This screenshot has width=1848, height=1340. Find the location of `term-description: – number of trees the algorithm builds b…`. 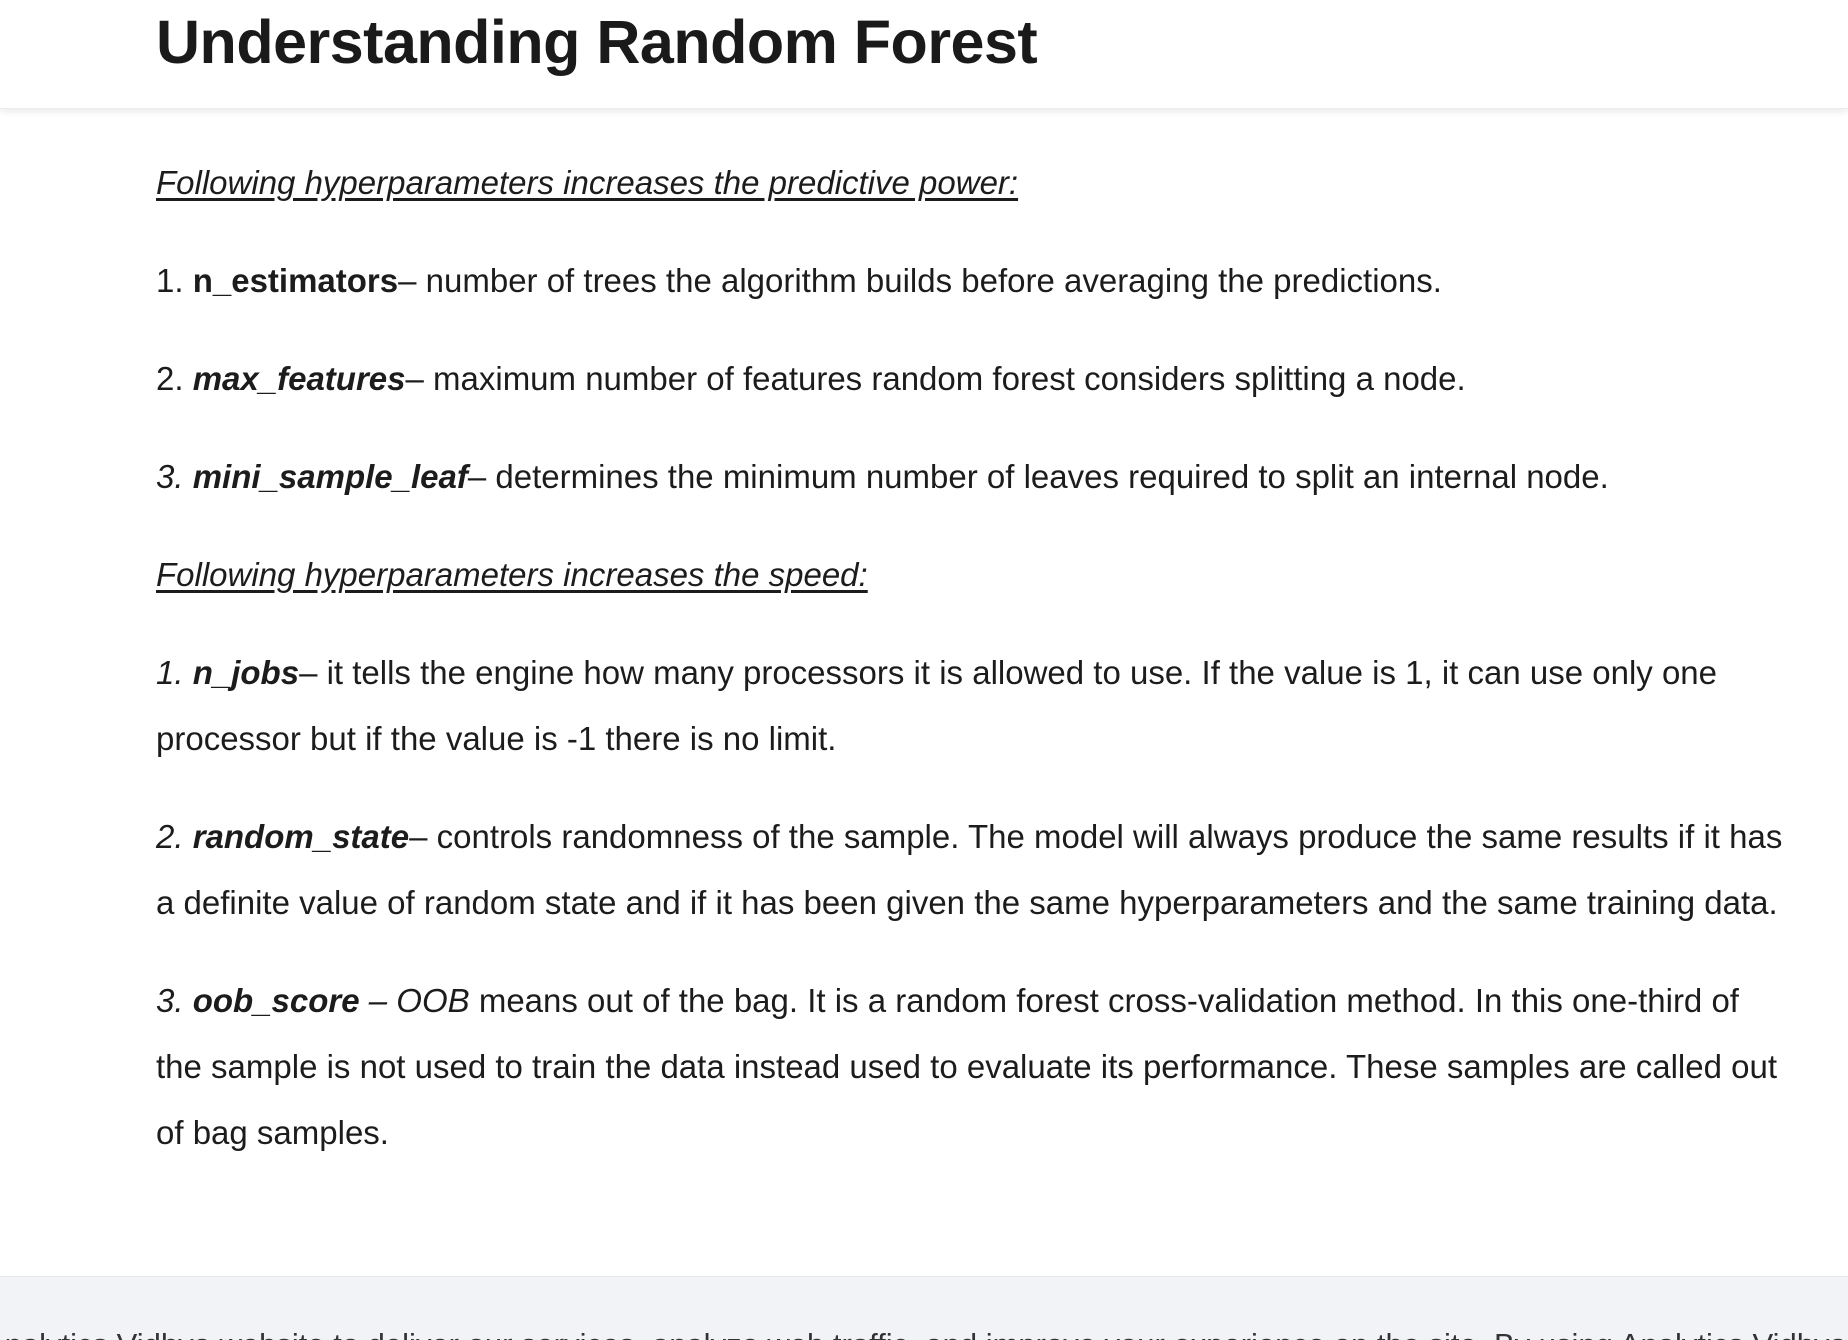

term-description: – number of trees the algorithm builds b… is located at coordinates (920, 280).